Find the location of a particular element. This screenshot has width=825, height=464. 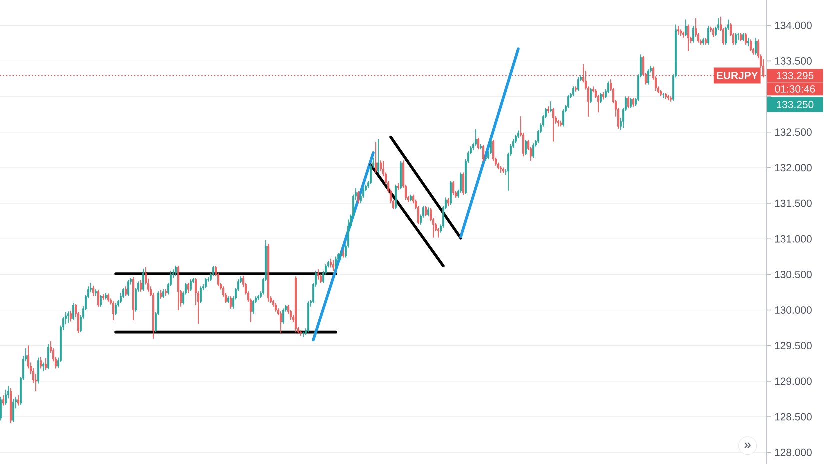

y-tick-label: 128.000 is located at coordinates (793, 452).